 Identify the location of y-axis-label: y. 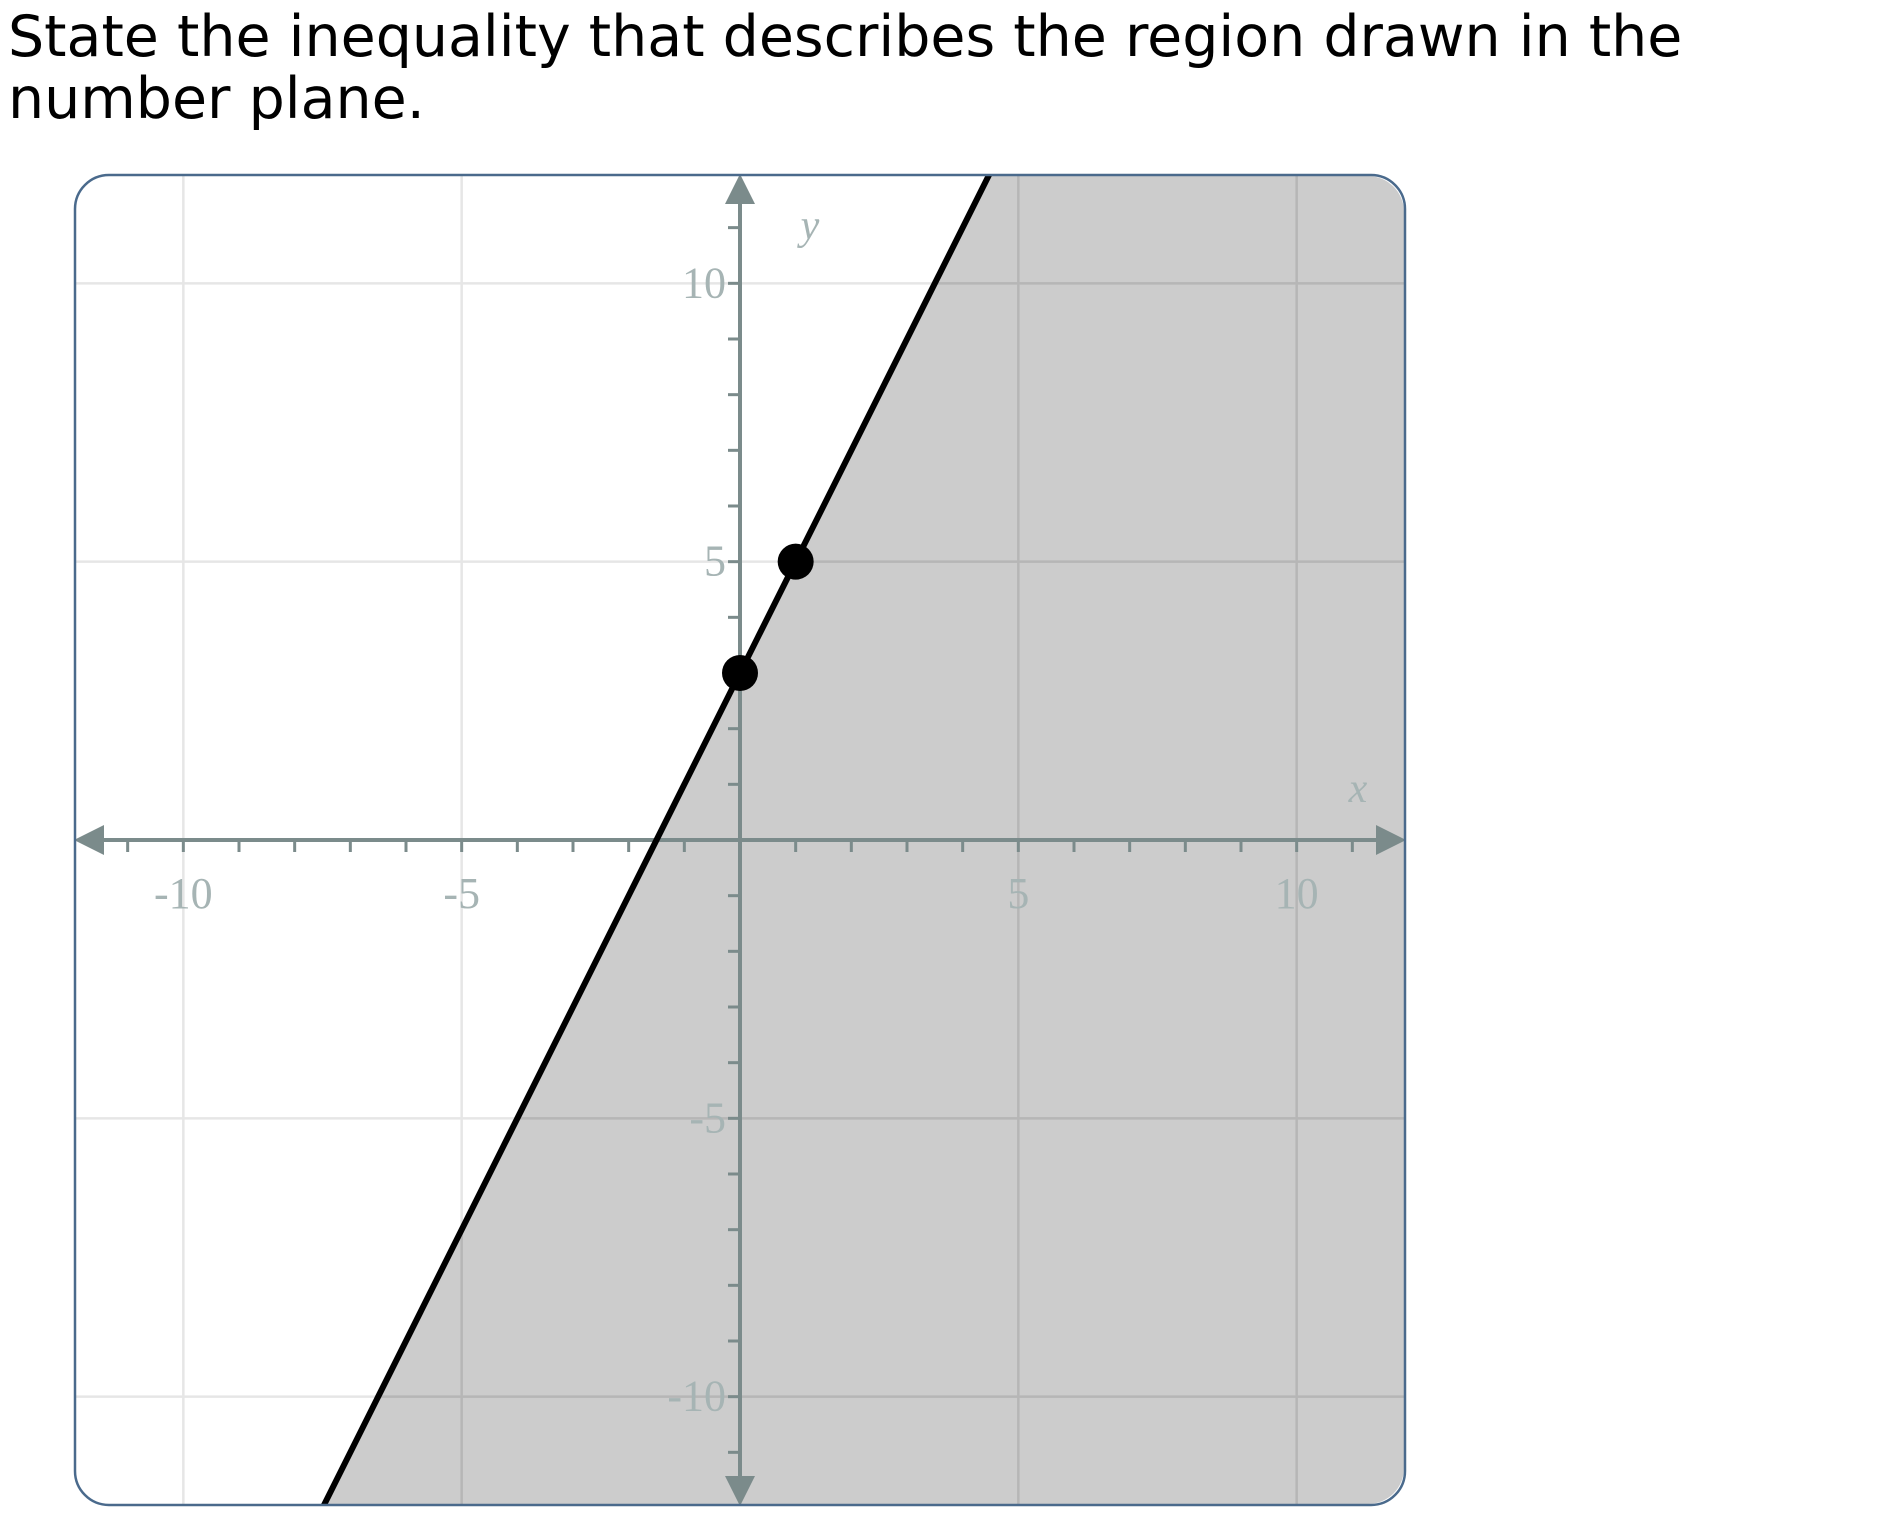
(808, 226).